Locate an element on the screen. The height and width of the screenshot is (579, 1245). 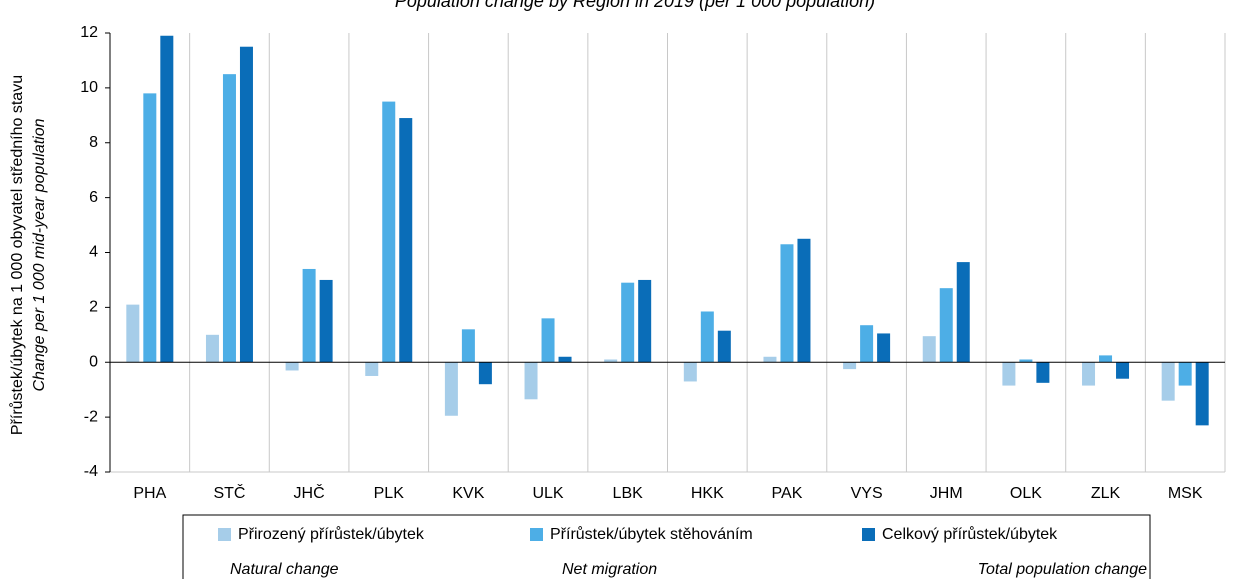
x-tick-label: PAK is located at coordinates (787, 493).